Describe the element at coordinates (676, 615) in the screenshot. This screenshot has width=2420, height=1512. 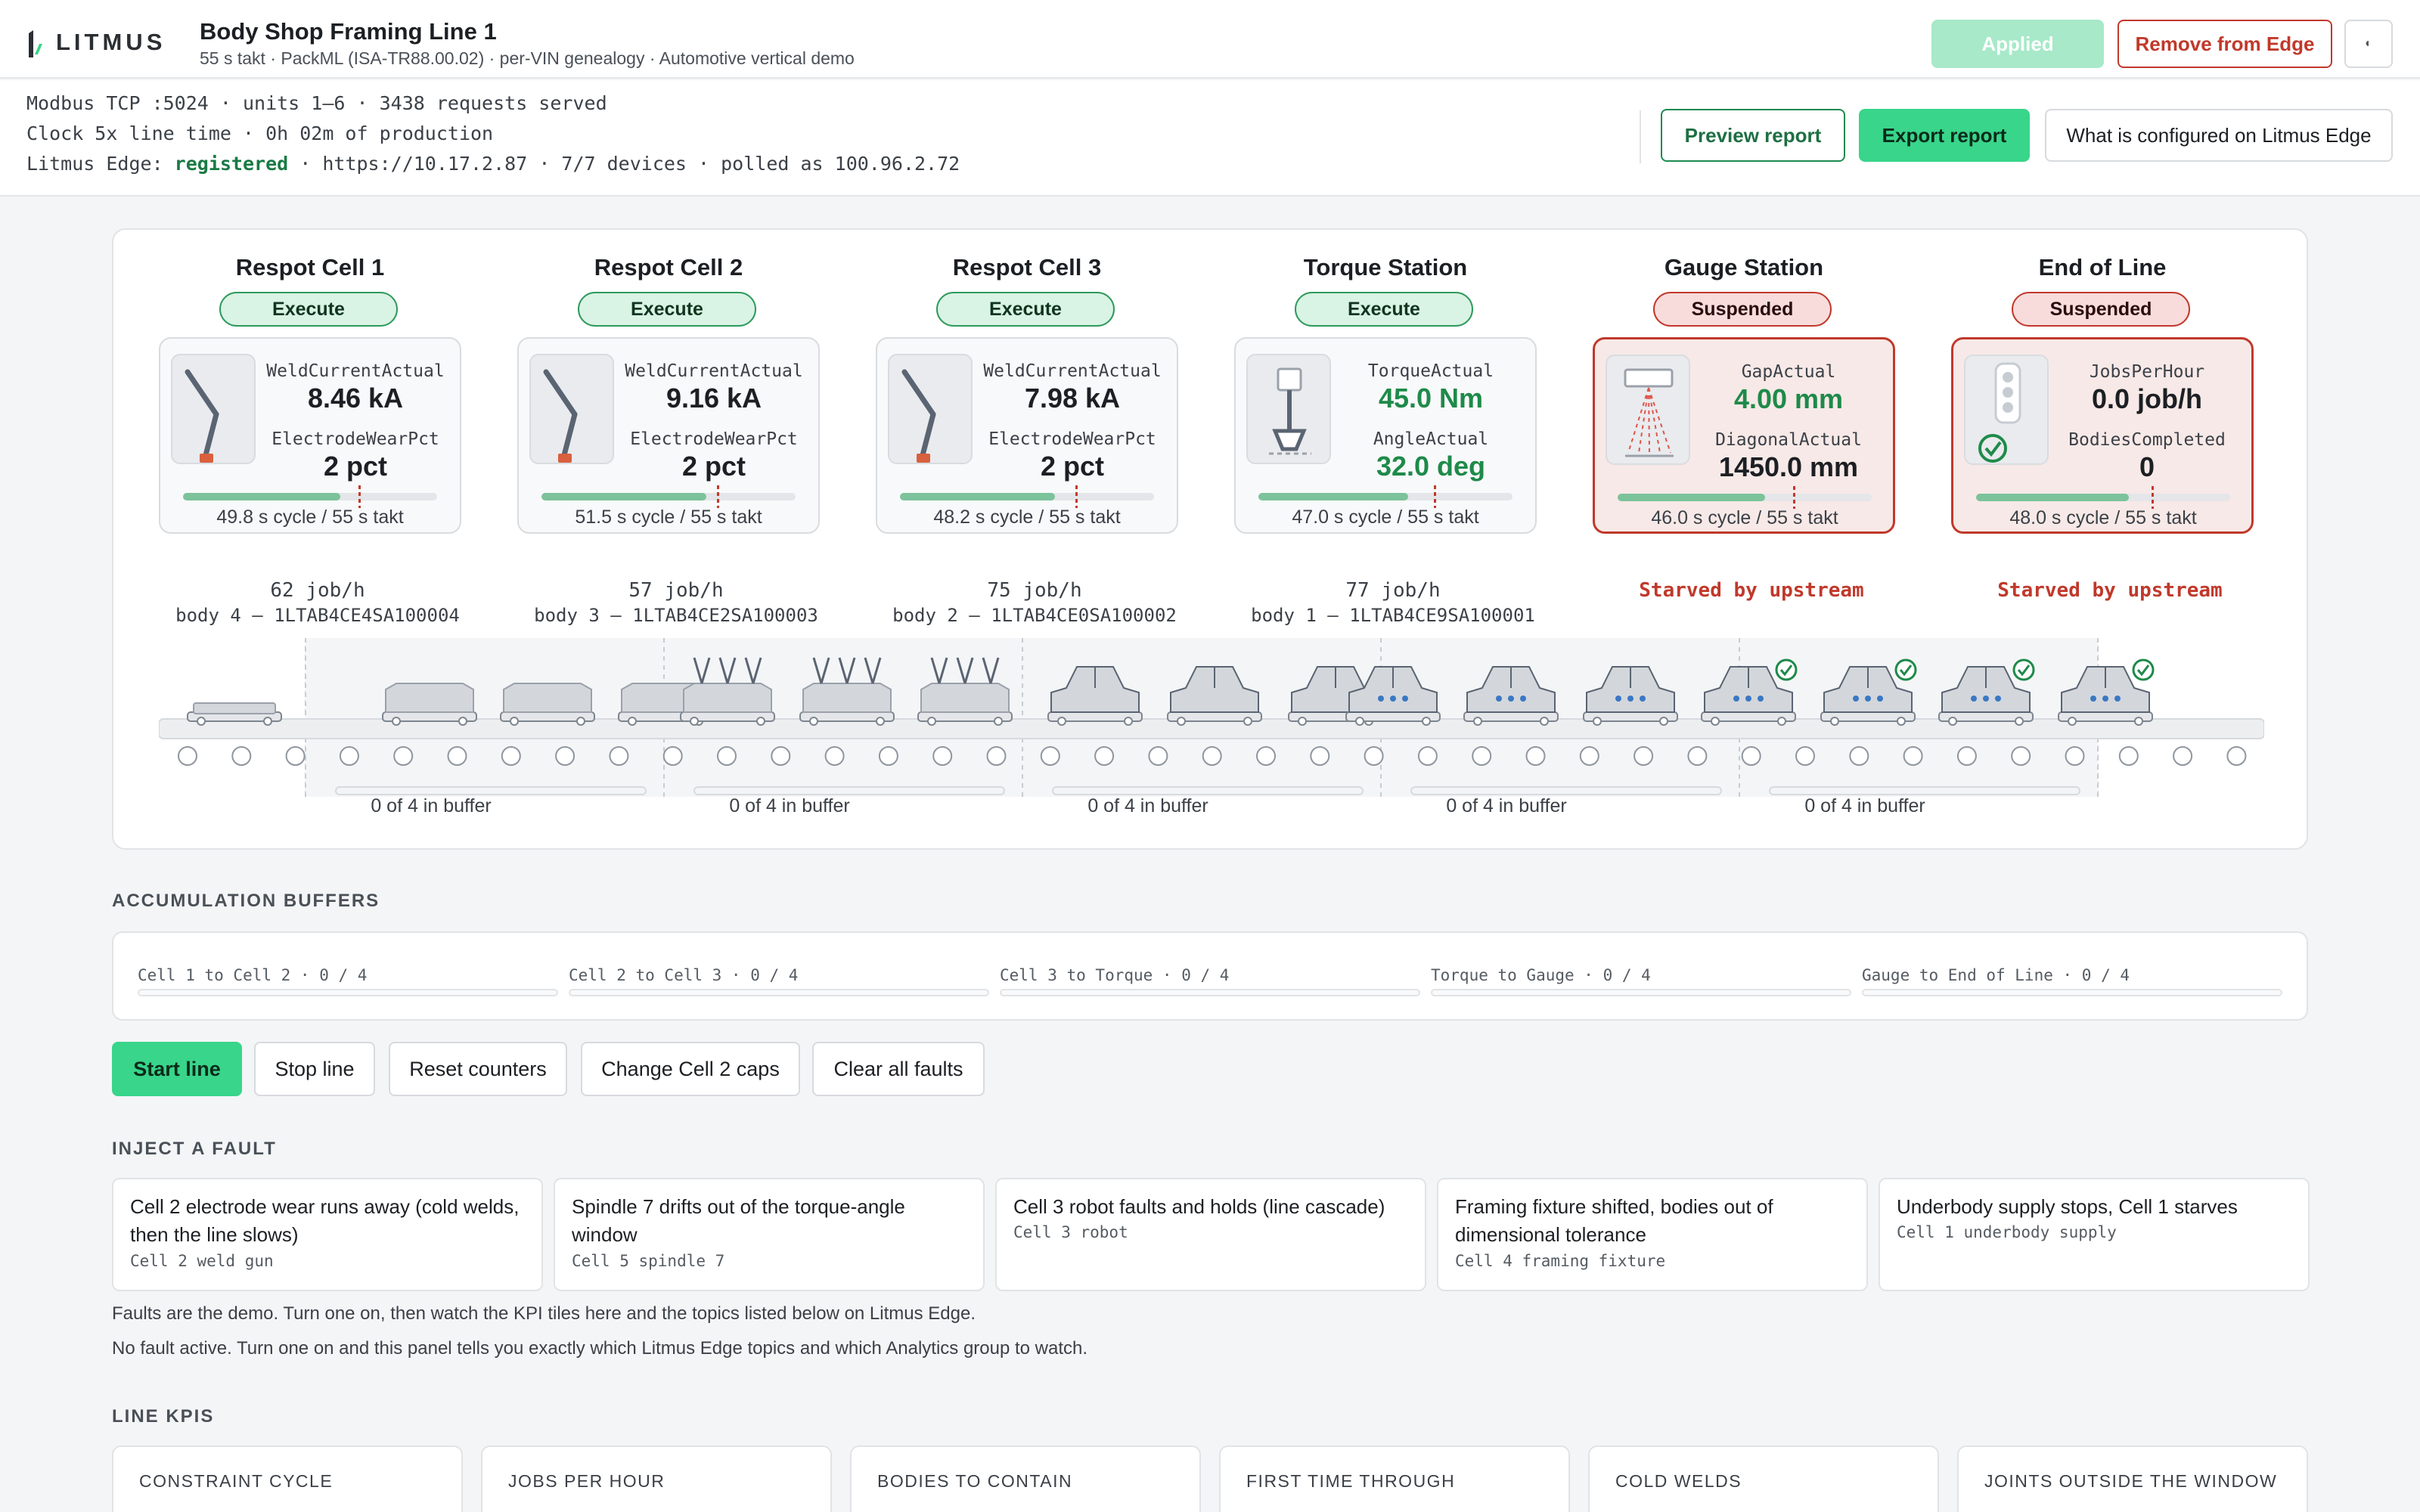
I see `station-body-vin: body 3 — 1LTAB4CE2SA100003` at that location.